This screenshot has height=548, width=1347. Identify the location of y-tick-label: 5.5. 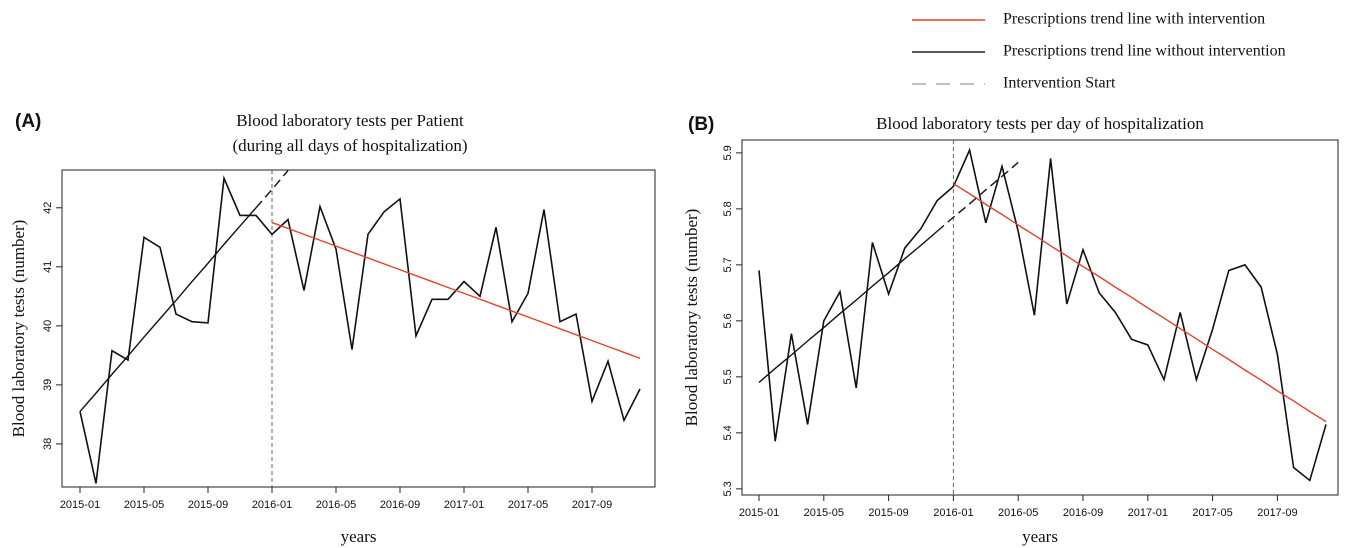
(728, 376).